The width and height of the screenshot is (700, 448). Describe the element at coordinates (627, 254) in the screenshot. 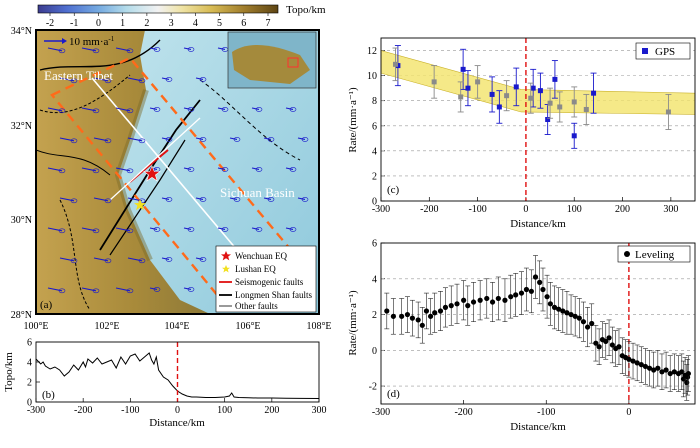

I see `legend-marker` at that location.